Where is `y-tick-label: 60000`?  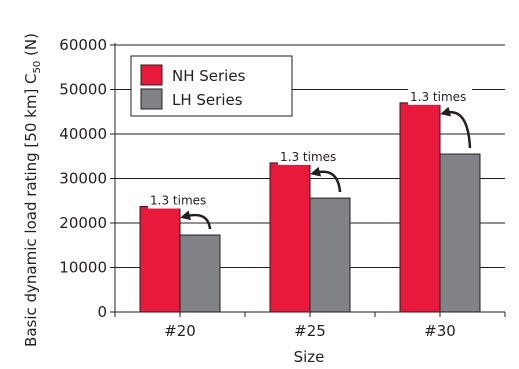
y-tick-label: 60000 is located at coordinates (83, 45).